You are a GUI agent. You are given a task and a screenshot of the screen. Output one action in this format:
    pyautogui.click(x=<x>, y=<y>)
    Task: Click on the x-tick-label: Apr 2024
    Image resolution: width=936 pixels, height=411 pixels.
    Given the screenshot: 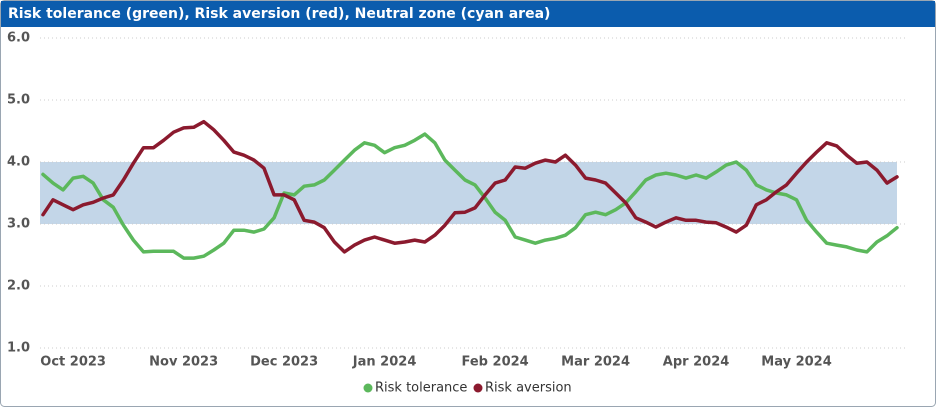 What is the action you would take?
    pyautogui.click(x=696, y=362)
    